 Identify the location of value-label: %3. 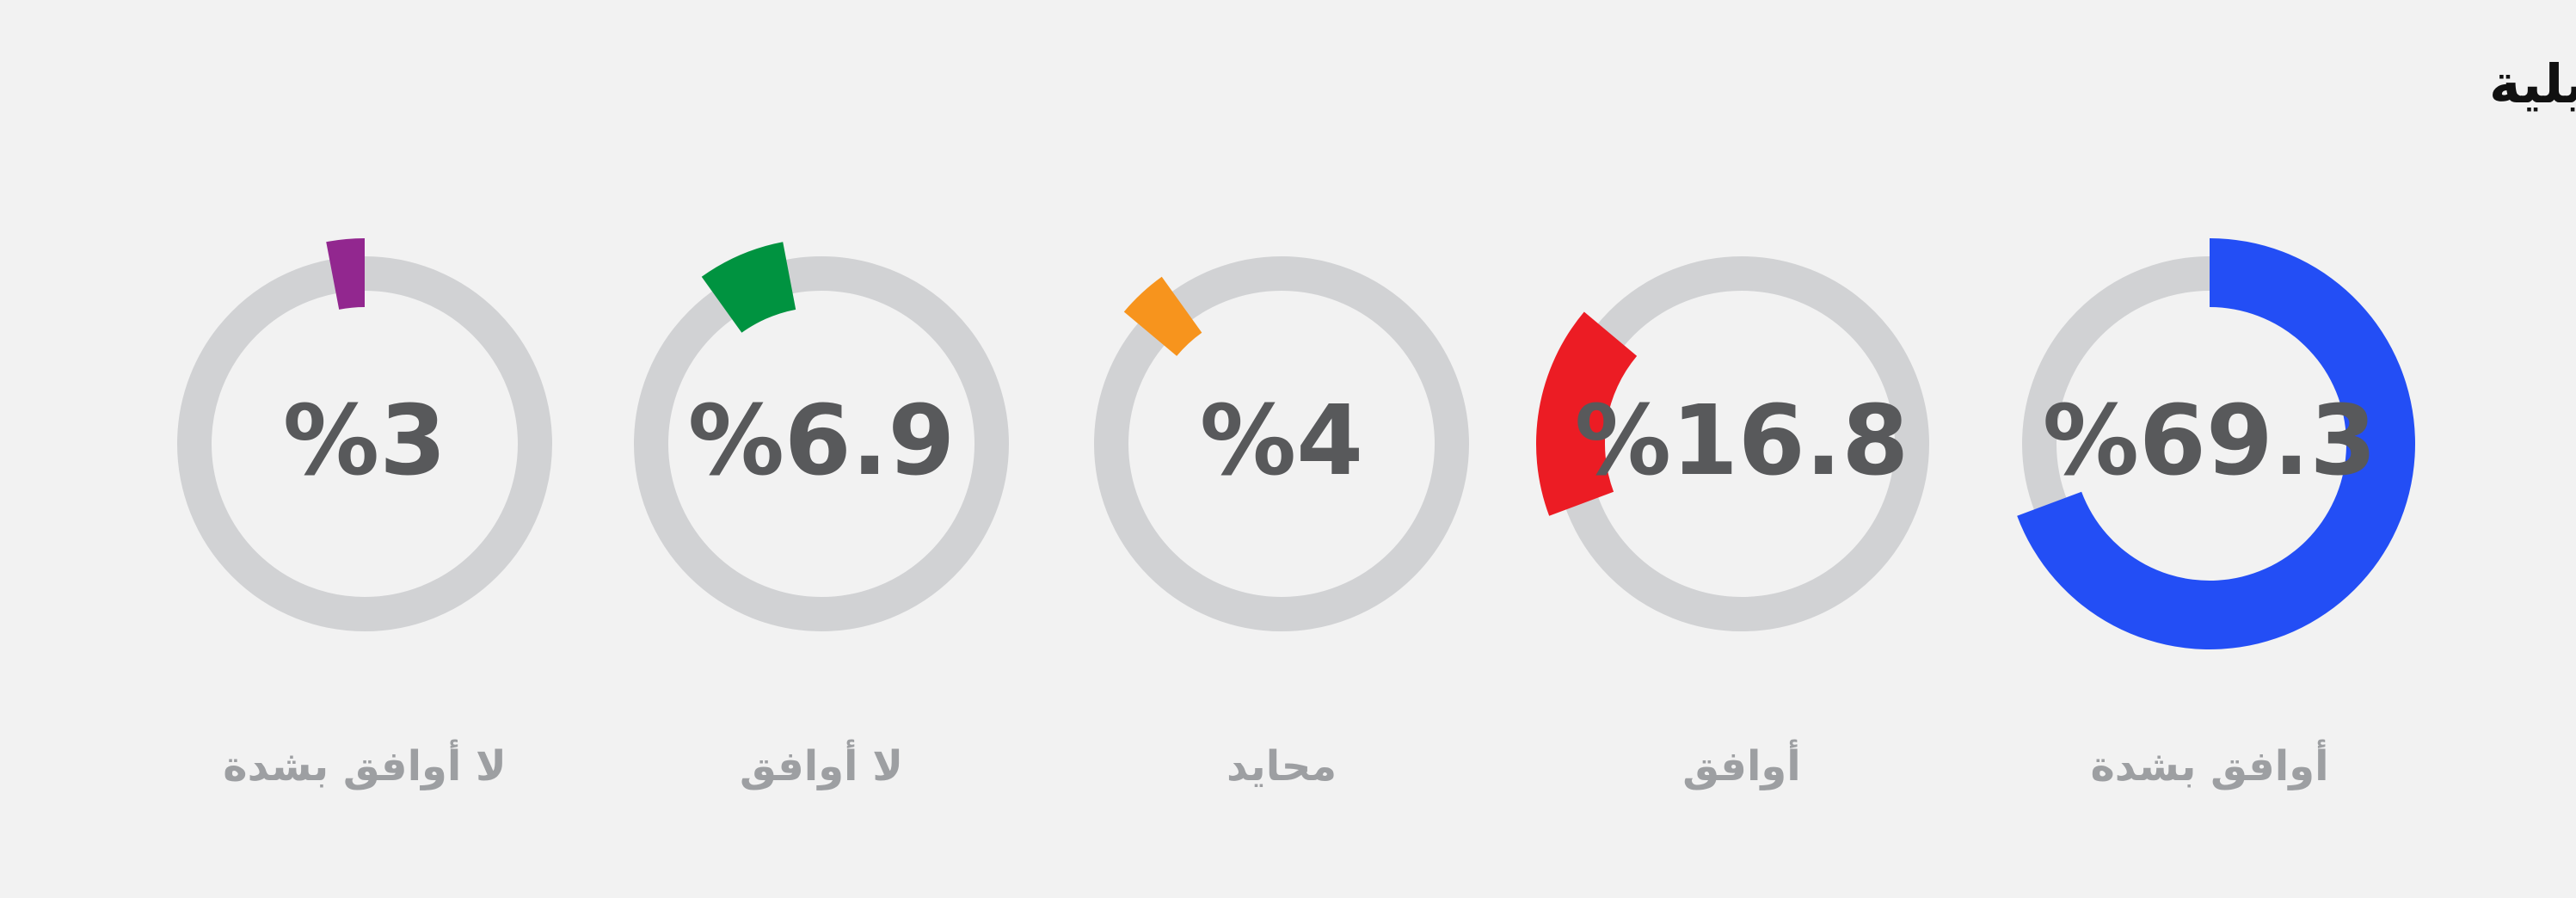
(364, 441).